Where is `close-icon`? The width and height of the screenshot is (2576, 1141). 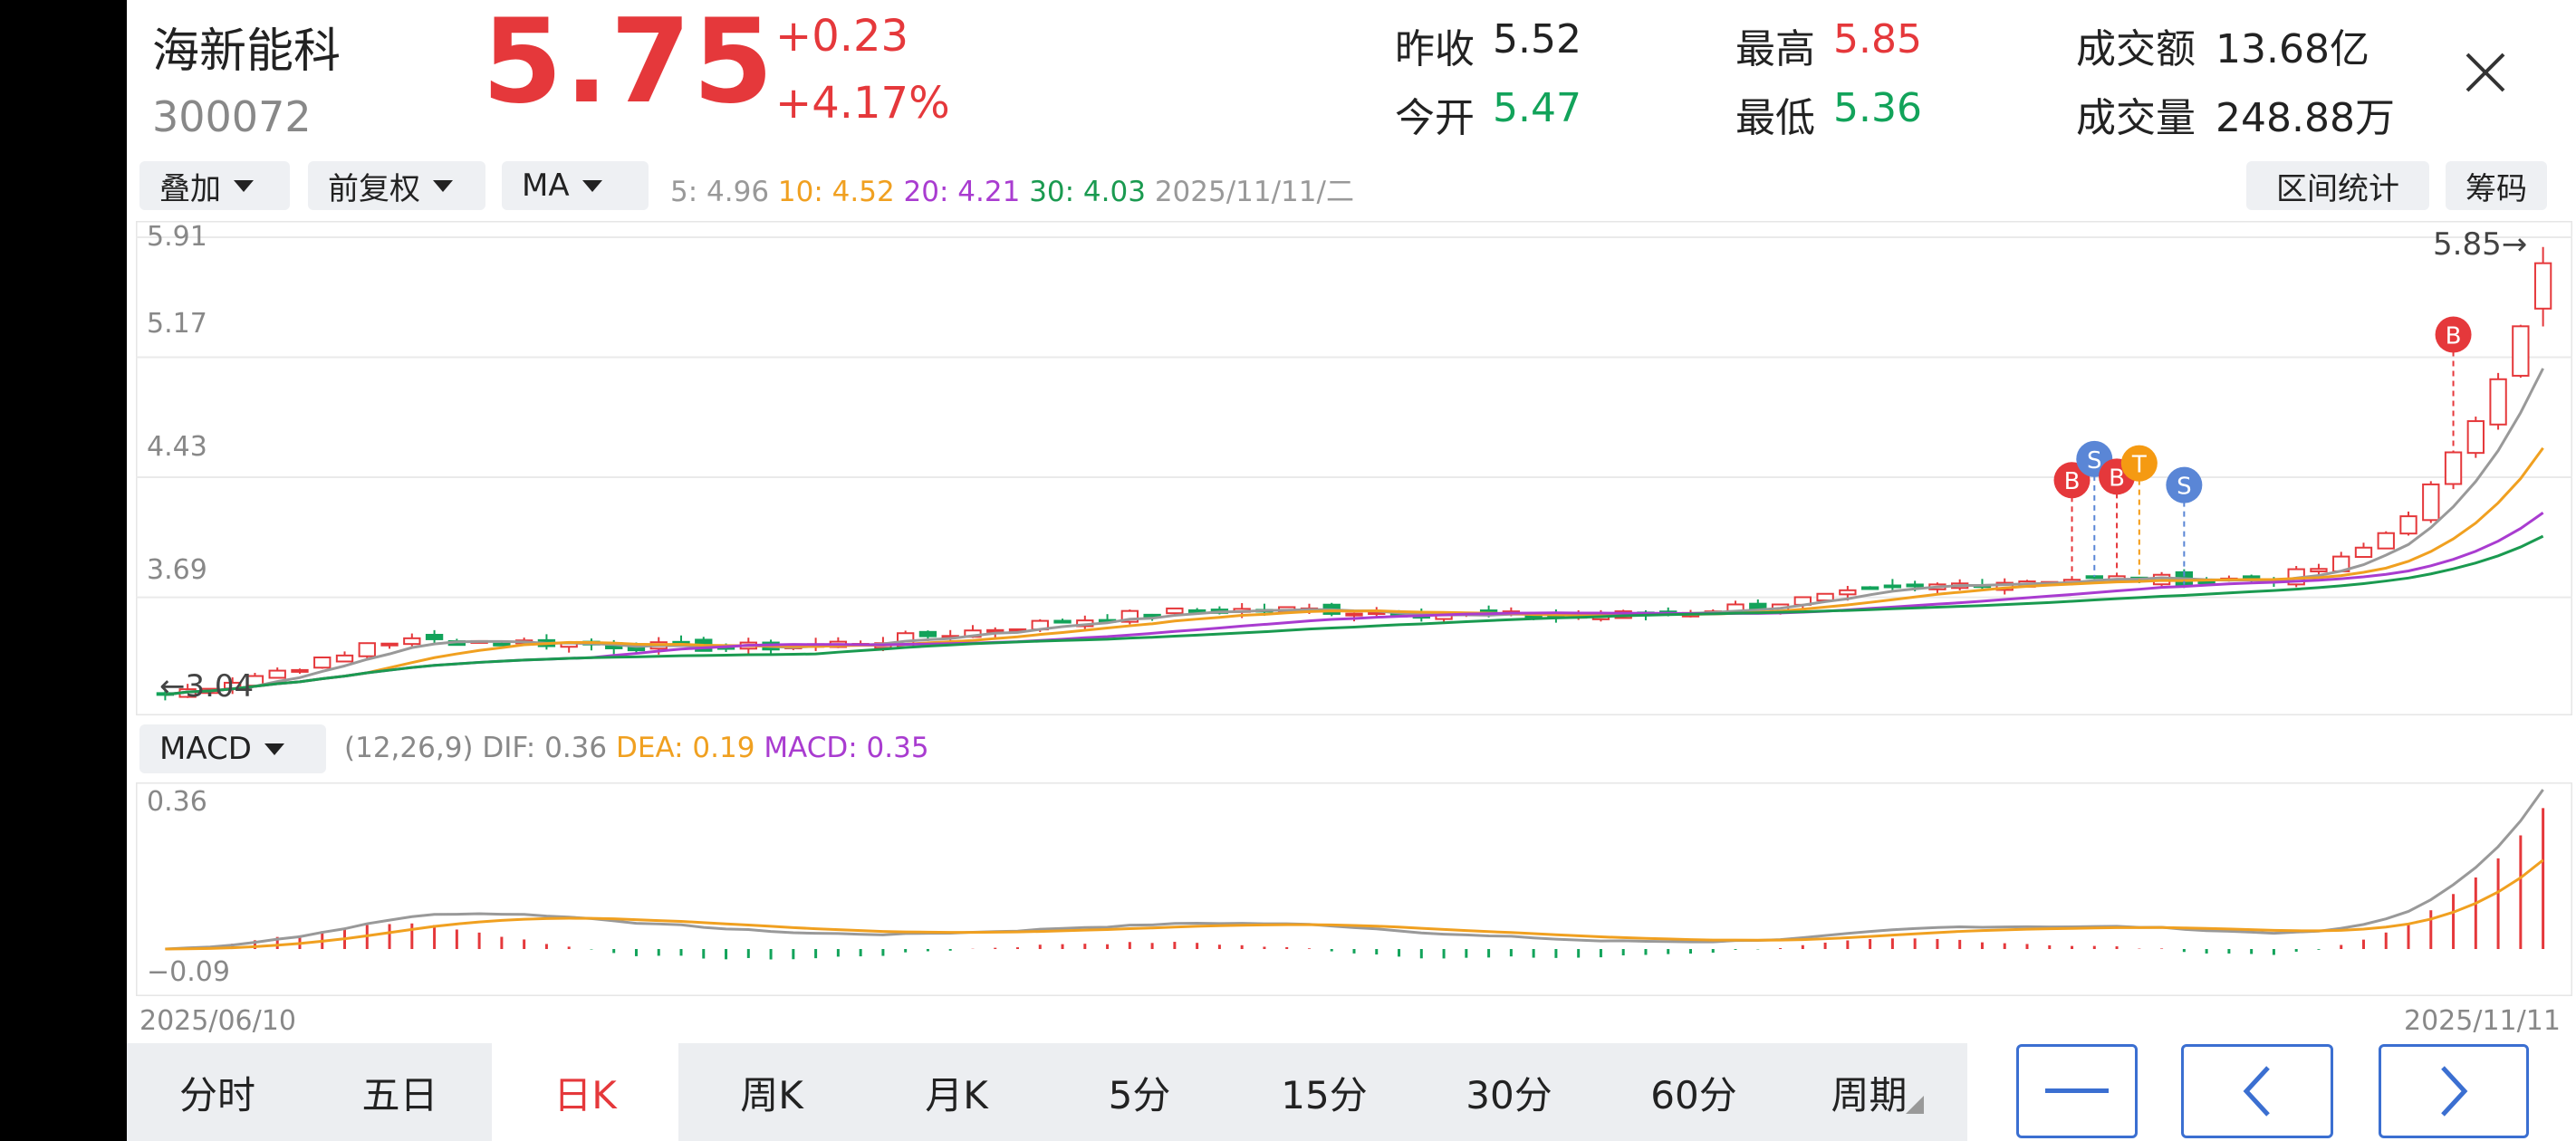 close-icon is located at coordinates (2485, 73).